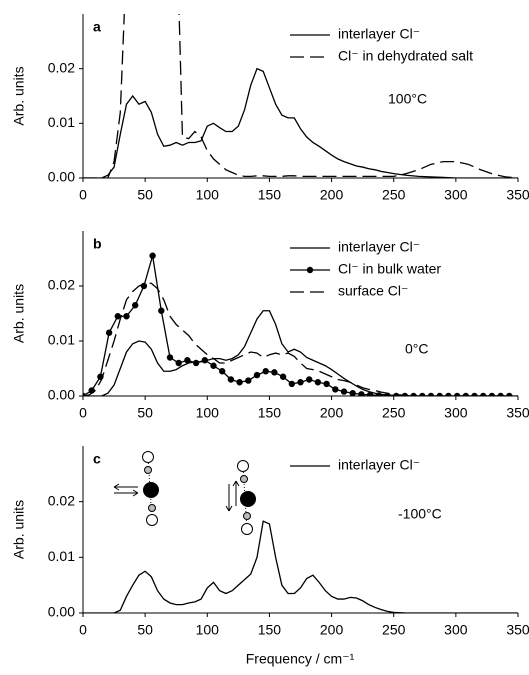 Image resolution: width=529 pixels, height=675 pixels. I want to click on annotation: 100°C, so click(407, 99).